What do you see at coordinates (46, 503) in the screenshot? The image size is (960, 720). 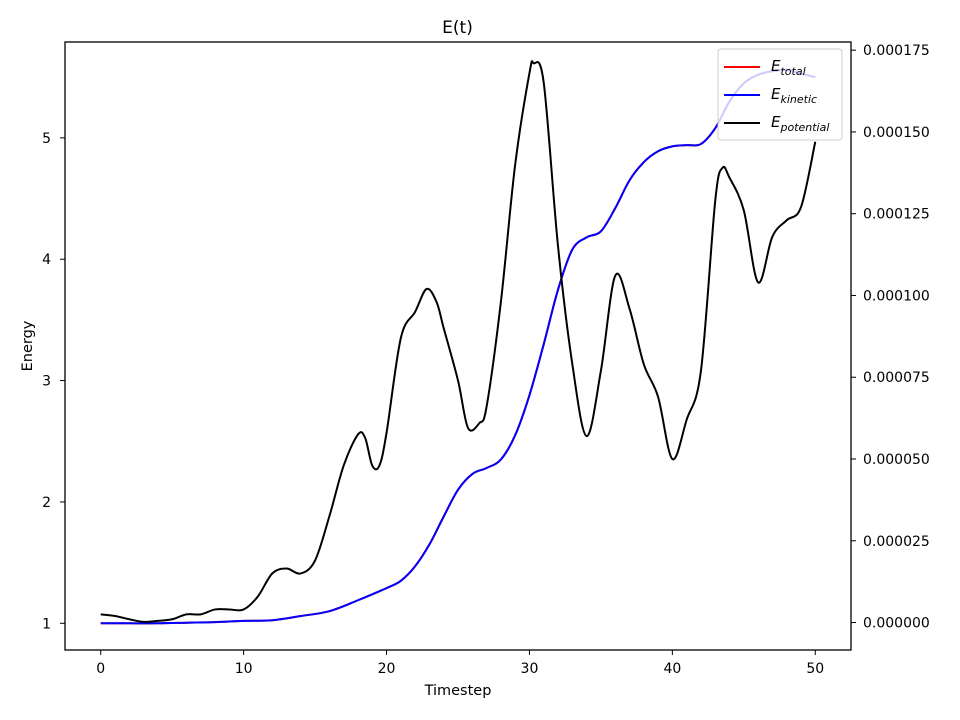 I see `y-tick-label: 2` at bounding box center [46, 503].